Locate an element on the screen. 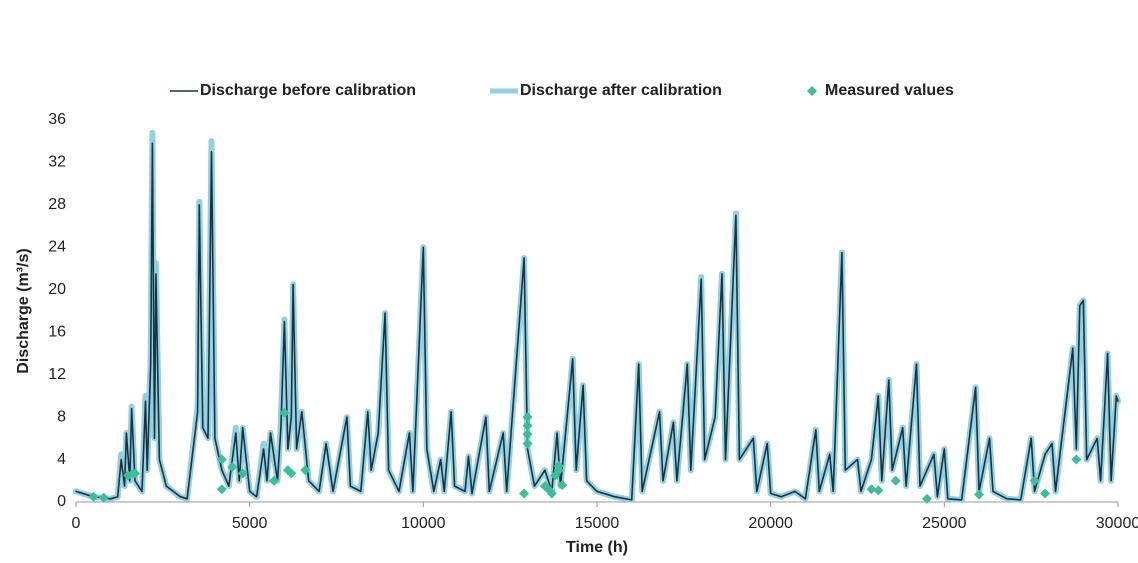 This screenshot has height=563, width=1138. y-tick-label: 0 is located at coordinates (61, 501).